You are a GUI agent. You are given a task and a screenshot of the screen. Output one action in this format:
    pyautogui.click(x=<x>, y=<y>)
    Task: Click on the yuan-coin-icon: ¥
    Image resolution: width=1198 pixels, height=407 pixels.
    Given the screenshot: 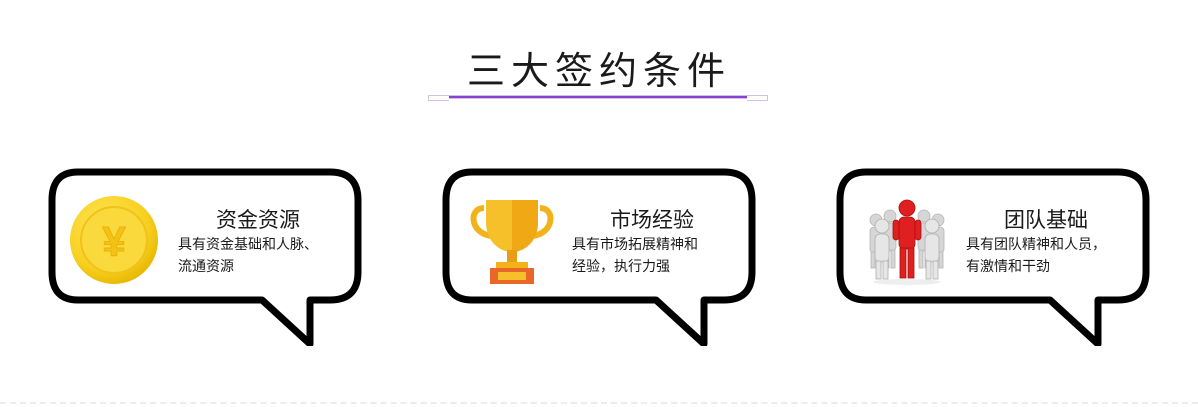 What is the action you would take?
    pyautogui.click(x=118, y=240)
    